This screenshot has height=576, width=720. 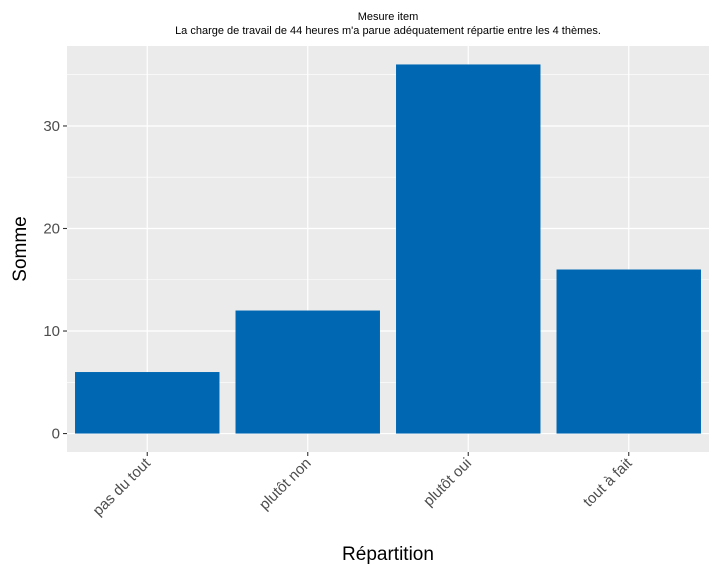 I want to click on bar-pas-du-tout, so click(x=147, y=403).